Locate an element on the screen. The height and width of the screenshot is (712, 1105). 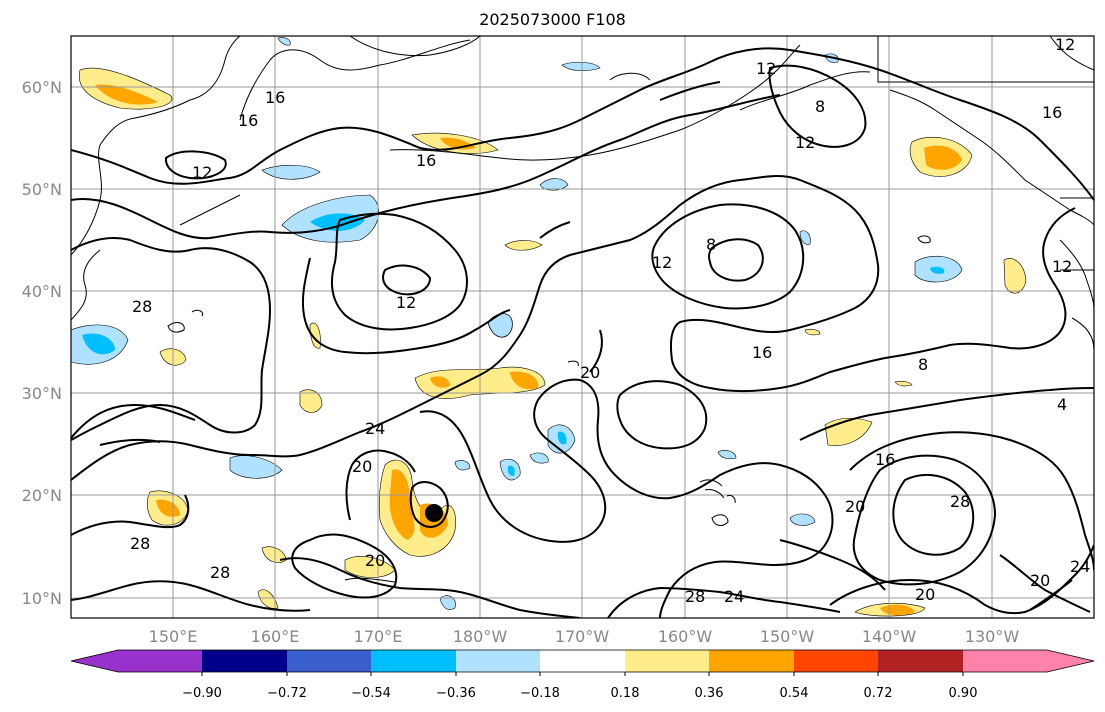
lon-label: 150°E is located at coordinates (173, 636).